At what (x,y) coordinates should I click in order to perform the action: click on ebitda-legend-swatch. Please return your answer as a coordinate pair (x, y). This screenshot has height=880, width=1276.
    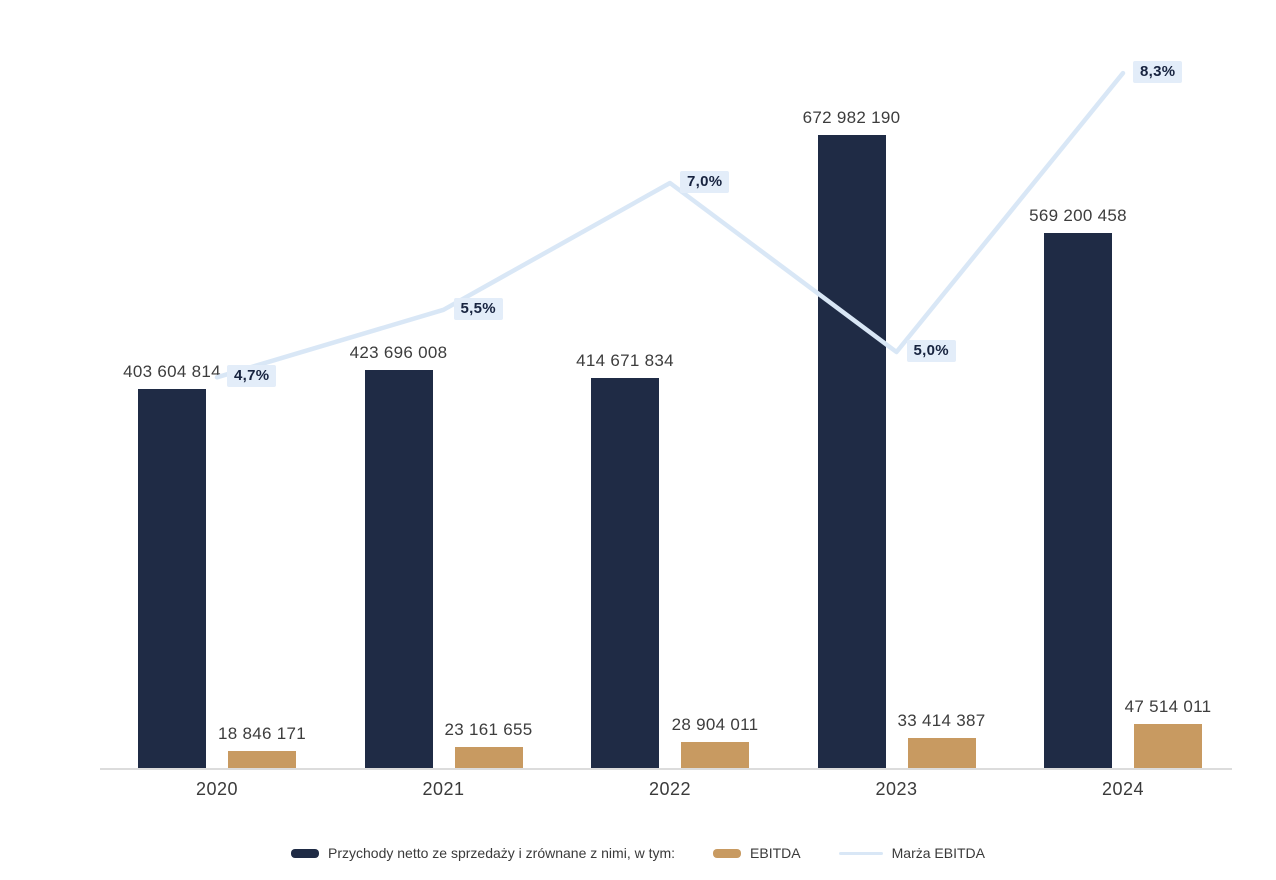
    Looking at the image, I should click on (727, 853).